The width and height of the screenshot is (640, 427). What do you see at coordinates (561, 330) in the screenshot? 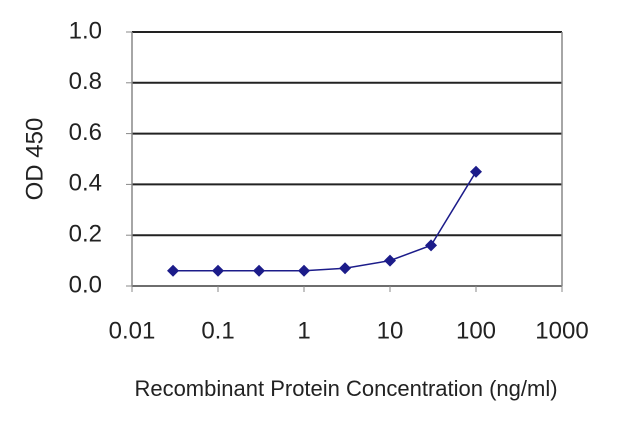
I see `x-tick-label: 1000` at bounding box center [561, 330].